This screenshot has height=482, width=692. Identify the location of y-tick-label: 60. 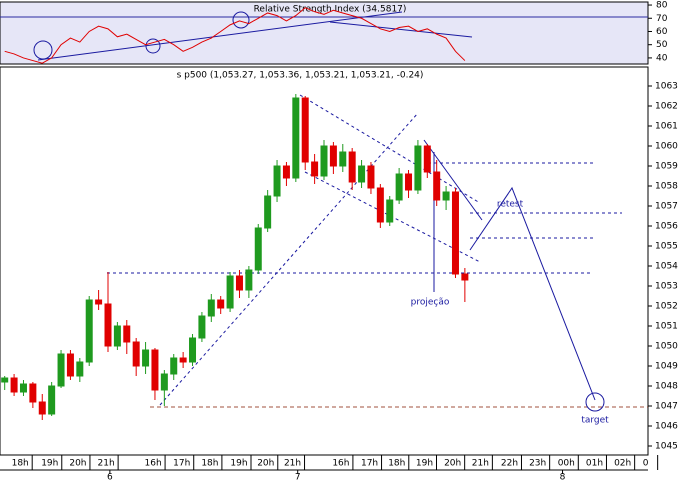
(662, 32).